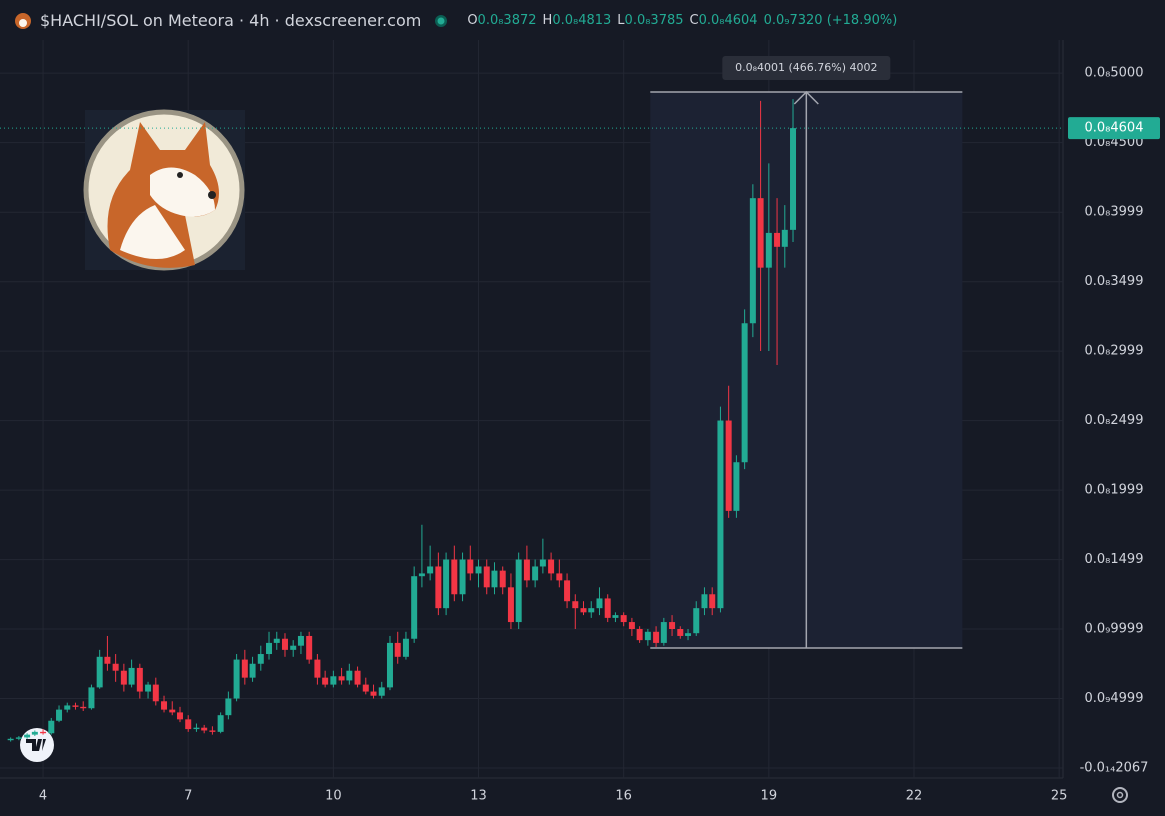 This screenshot has height=816, width=1165. I want to click on change: 0.0₉7320 (+18.90%), so click(830, 20).